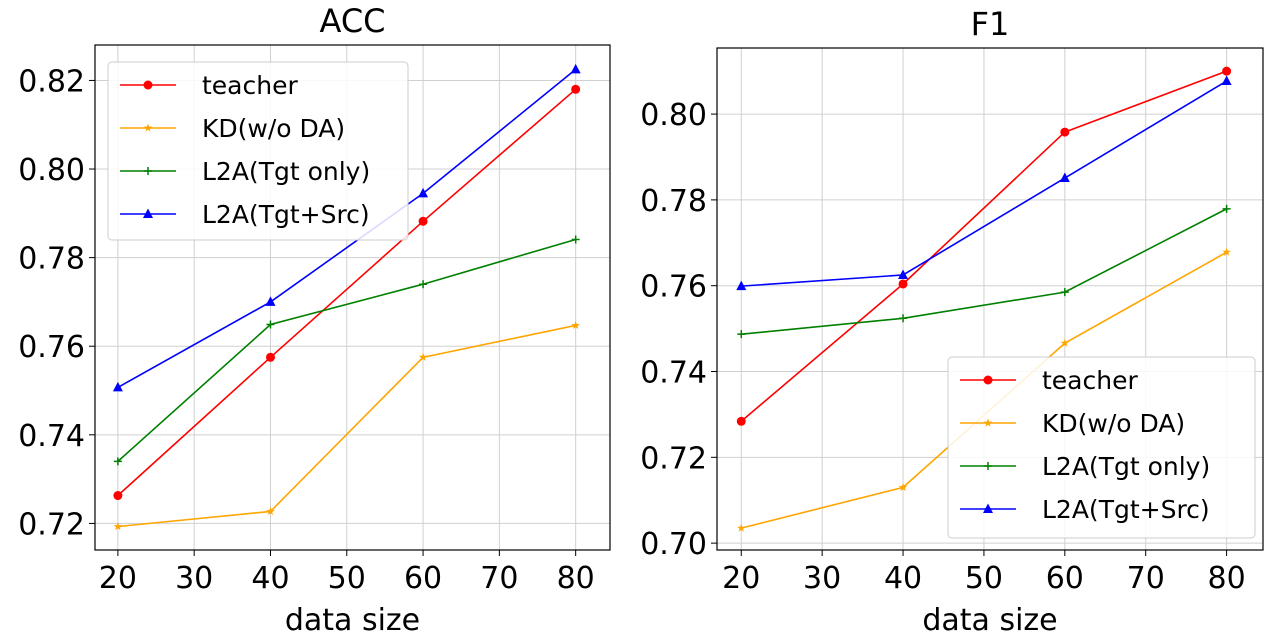 The width and height of the screenshot is (1274, 642). Describe the element at coordinates (51, 81) in the screenshot. I see `y-tick-label: 0.82` at that location.